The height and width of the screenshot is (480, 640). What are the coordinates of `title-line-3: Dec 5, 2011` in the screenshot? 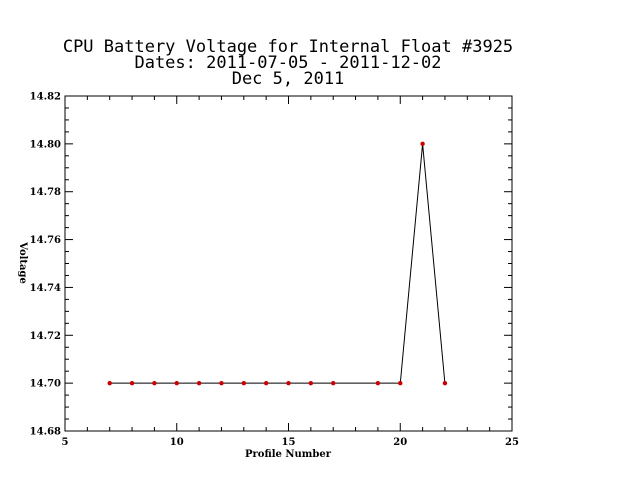 It's located at (288, 79).